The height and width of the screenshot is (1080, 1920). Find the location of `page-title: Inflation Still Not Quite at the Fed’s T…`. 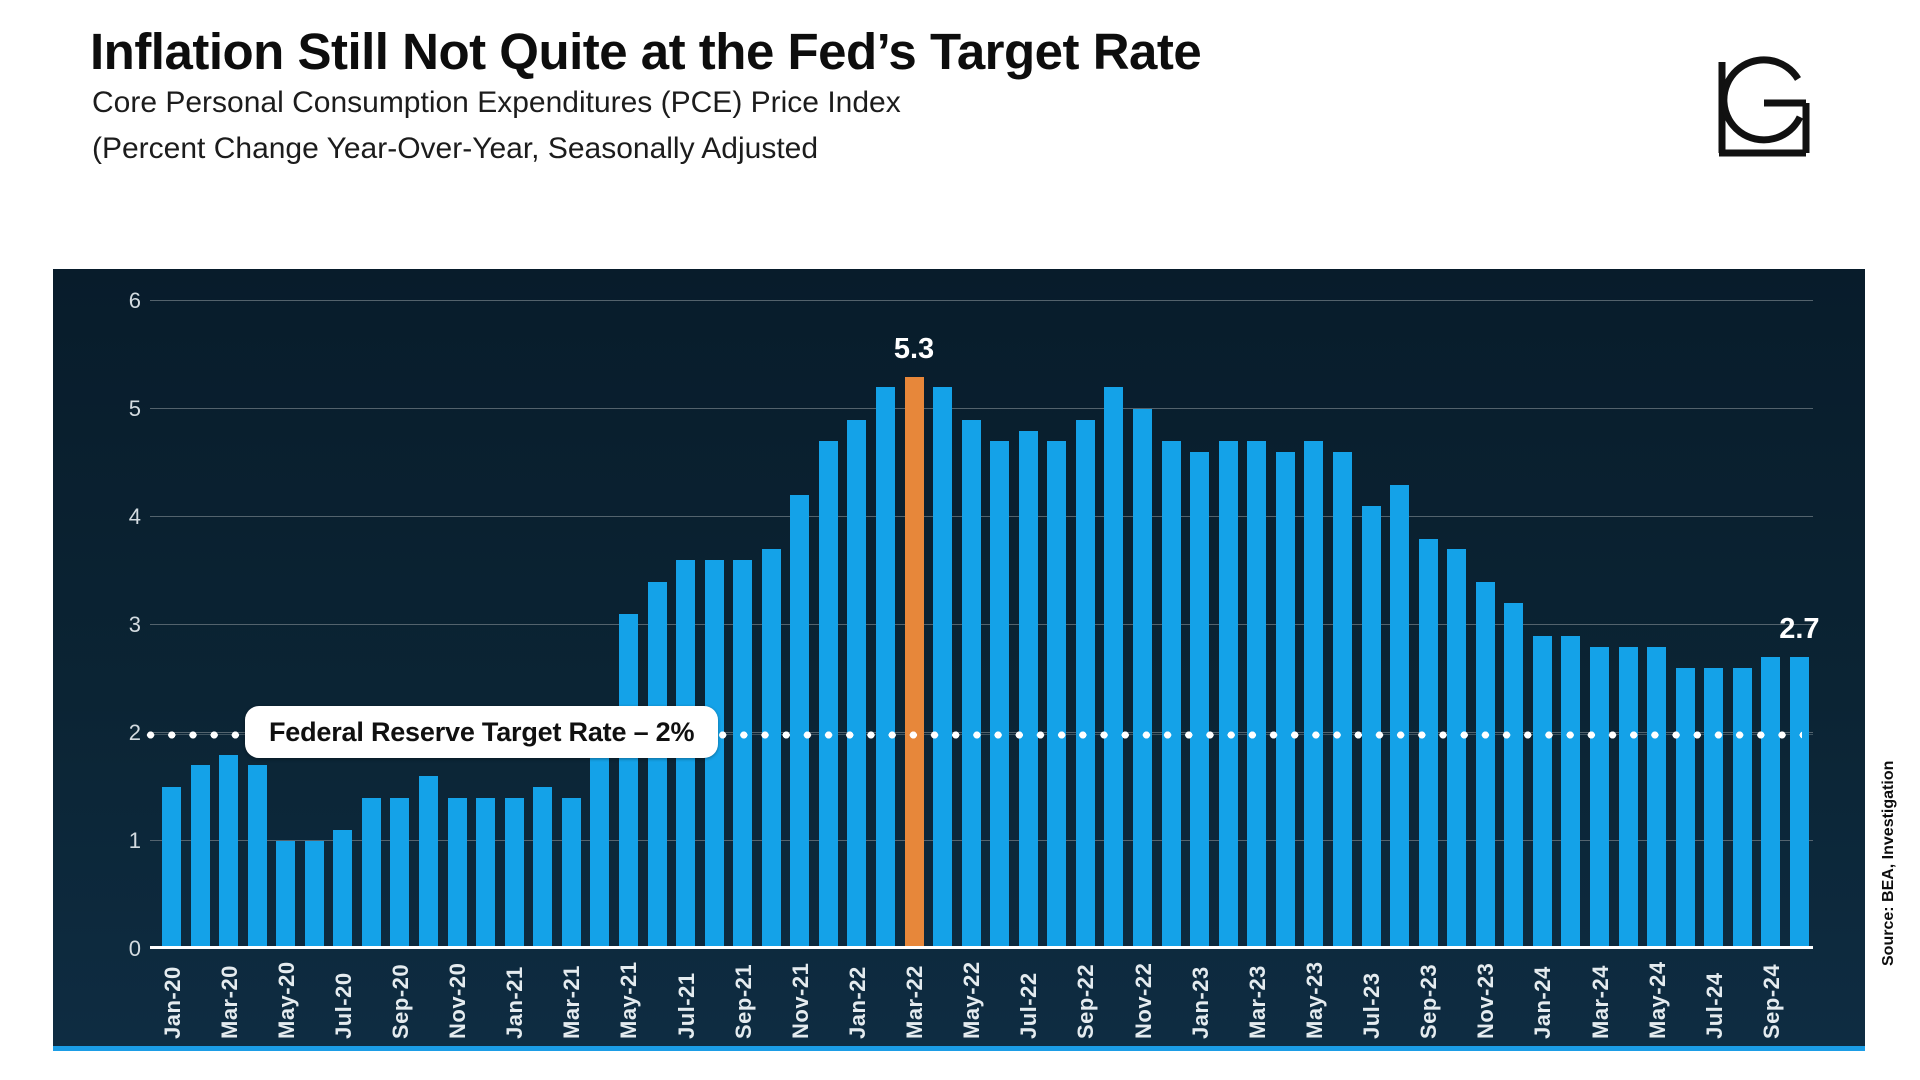

page-title: Inflation Still Not Quite at the Fed’s T… is located at coordinates (646, 51).